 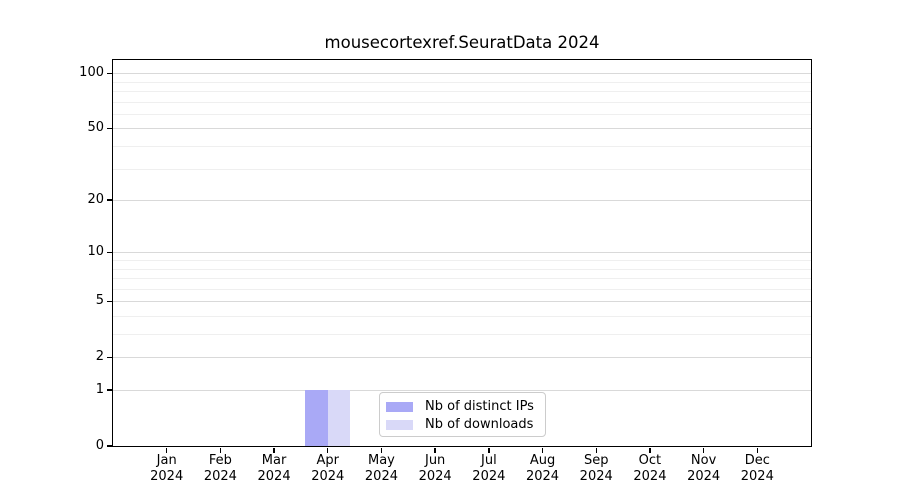 What do you see at coordinates (220, 468) in the screenshot?
I see `x-tick-label: Feb 2024` at bounding box center [220, 468].